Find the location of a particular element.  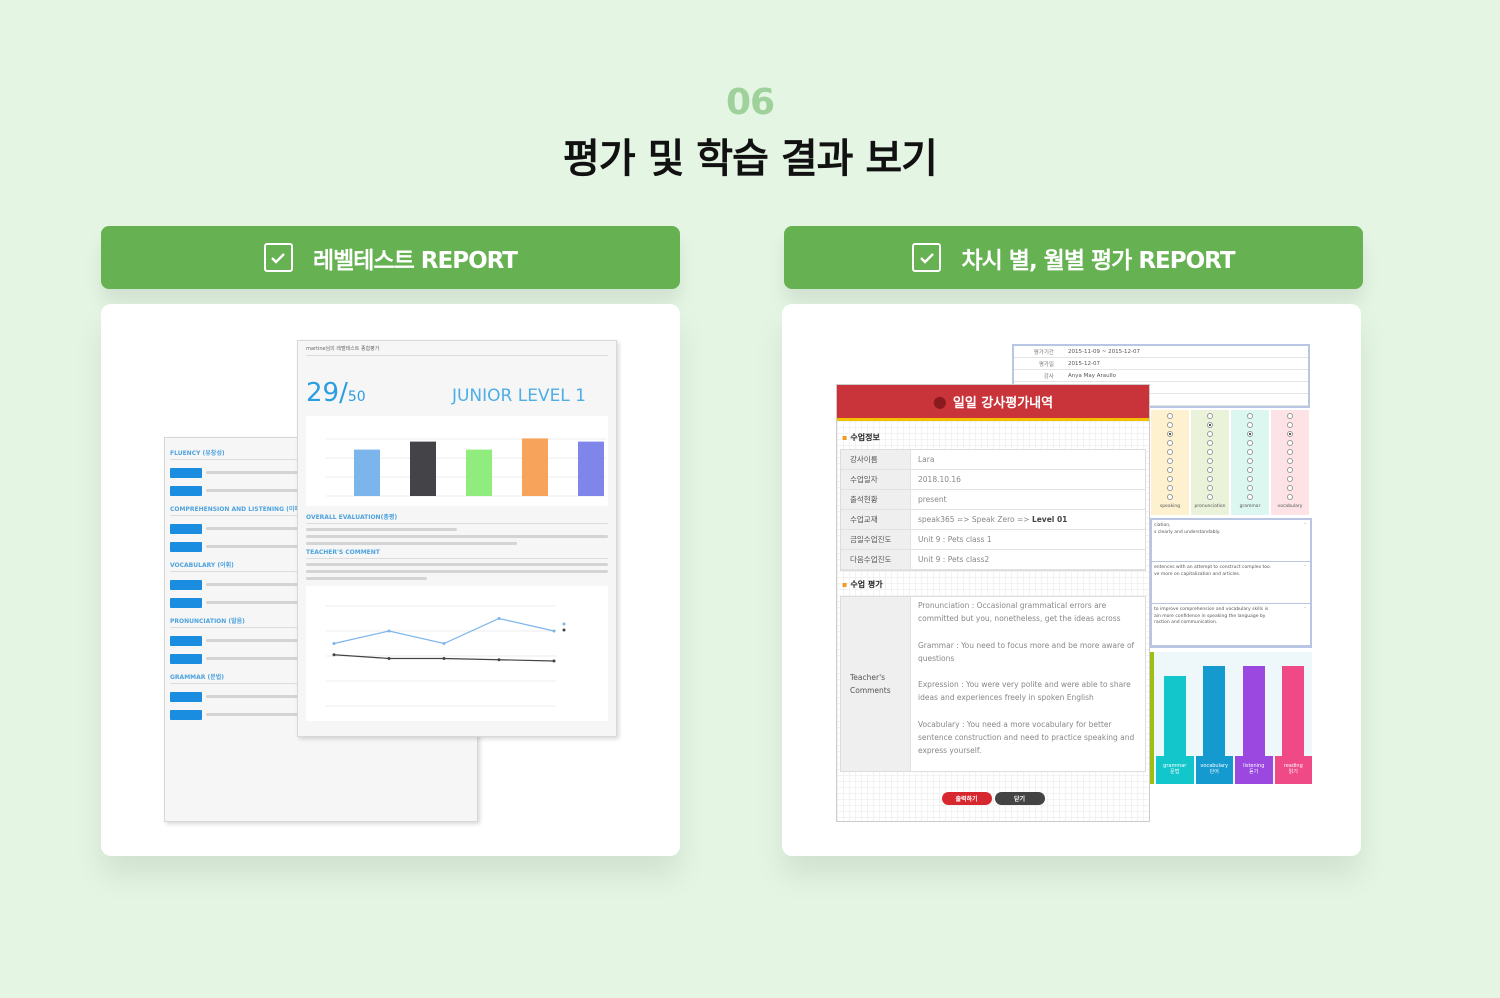

rating-label: vocabulary is located at coordinates (1290, 506).